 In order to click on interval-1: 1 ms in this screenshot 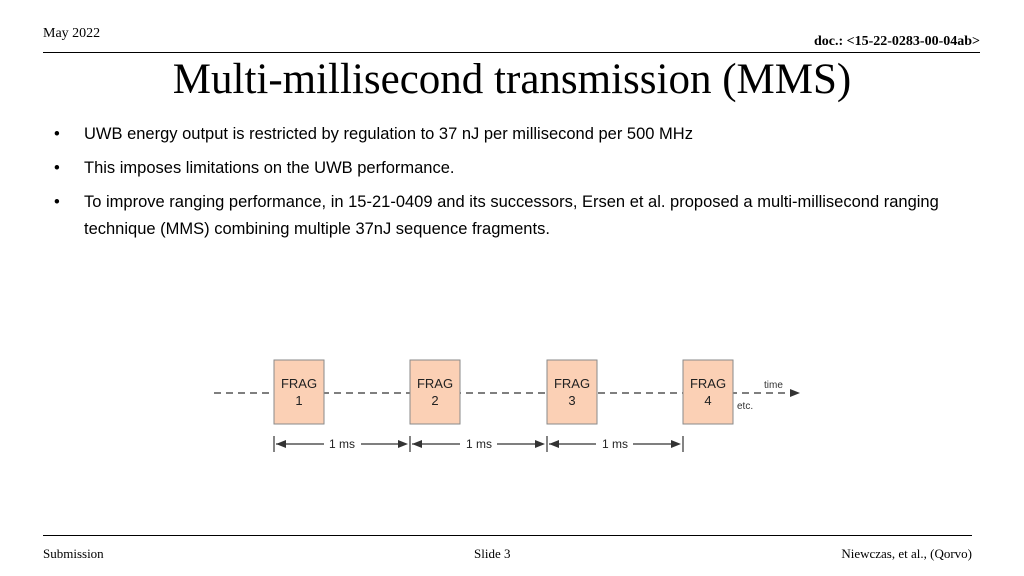, I will do `click(342, 444)`.